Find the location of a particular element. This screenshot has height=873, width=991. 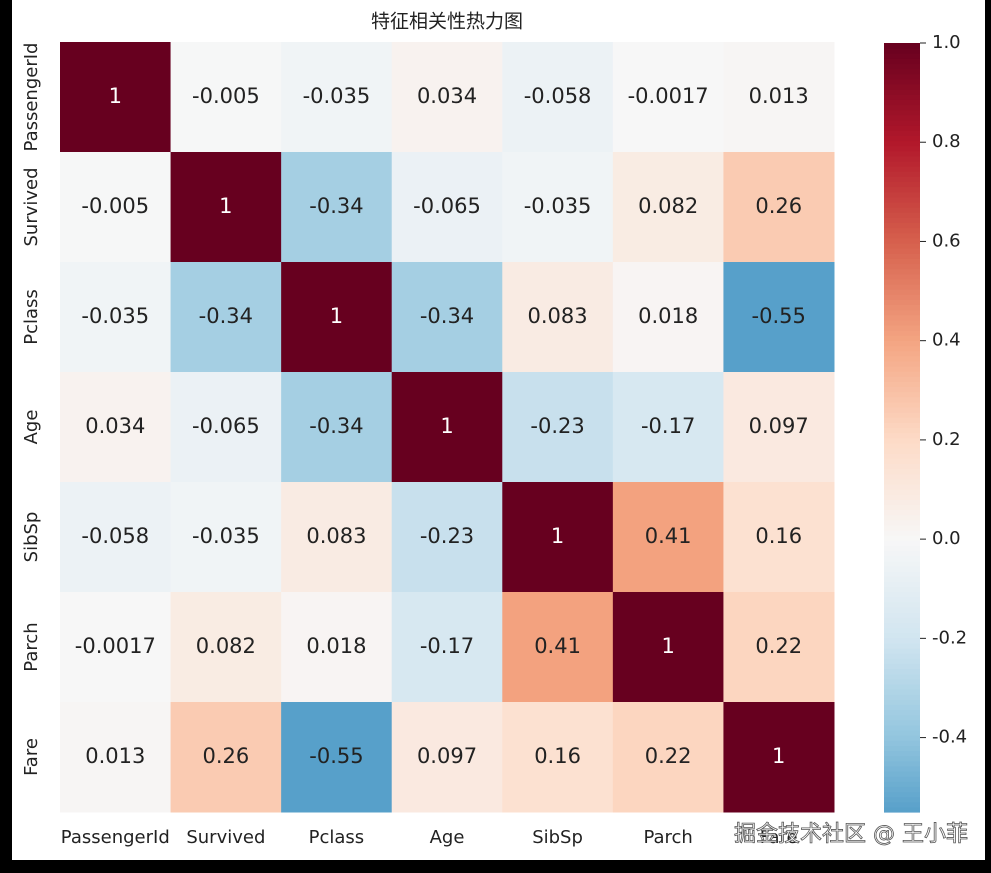

colorbar-tick-label: -0.4 is located at coordinates (949, 737).